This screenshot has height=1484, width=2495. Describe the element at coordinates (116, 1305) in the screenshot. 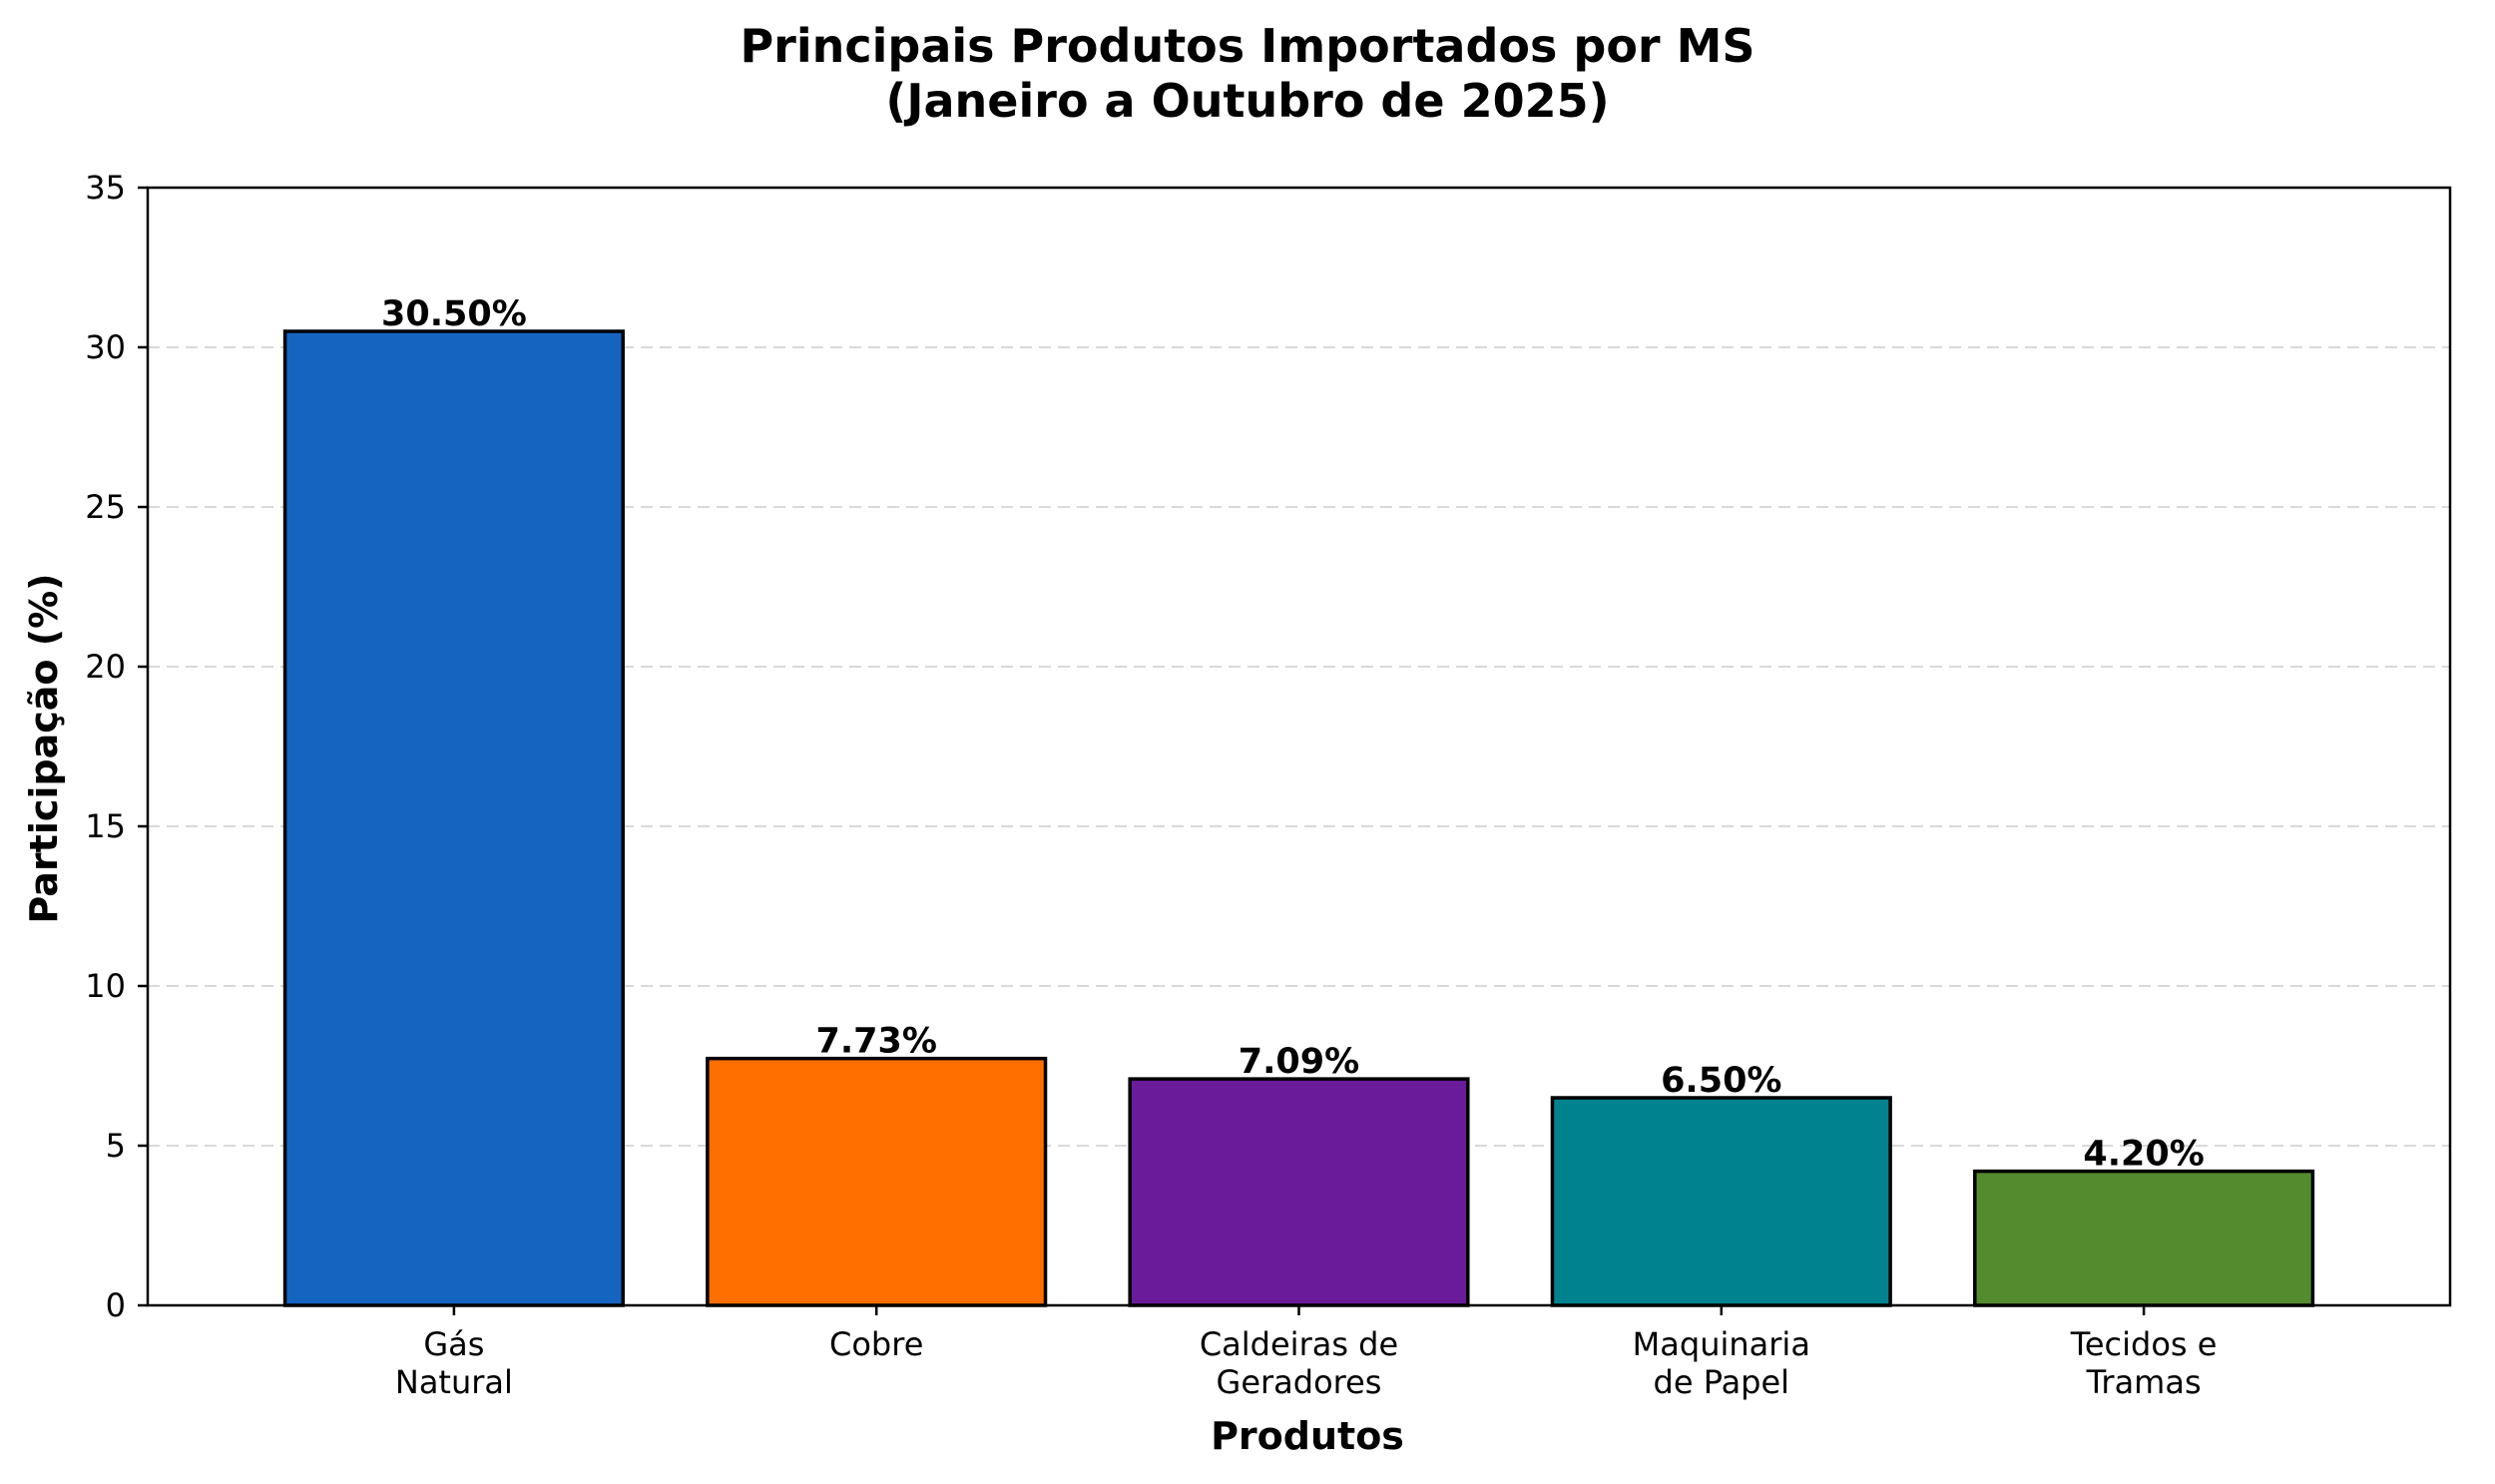

I see `y-tick-label: 0` at that location.